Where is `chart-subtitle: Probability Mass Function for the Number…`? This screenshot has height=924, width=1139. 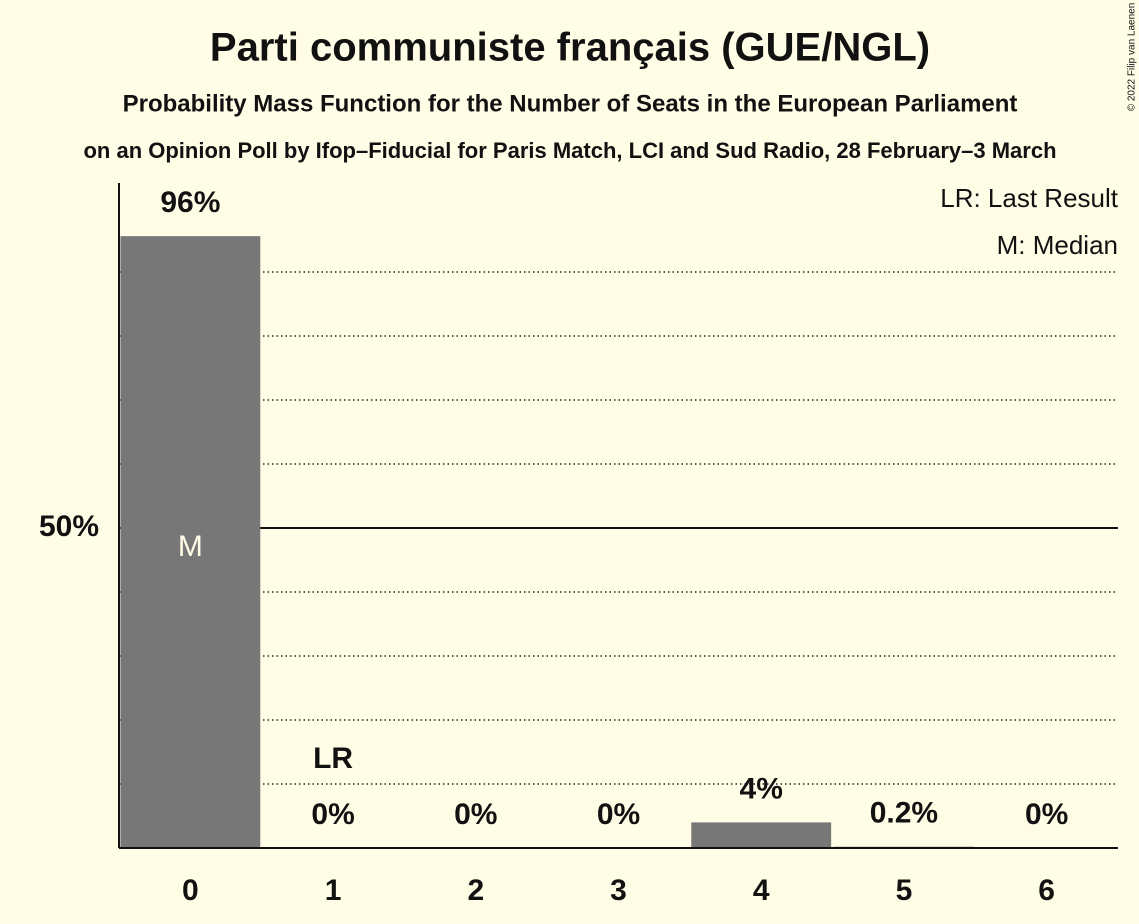
chart-subtitle: Probability Mass Function for the Number… is located at coordinates (570, 103).